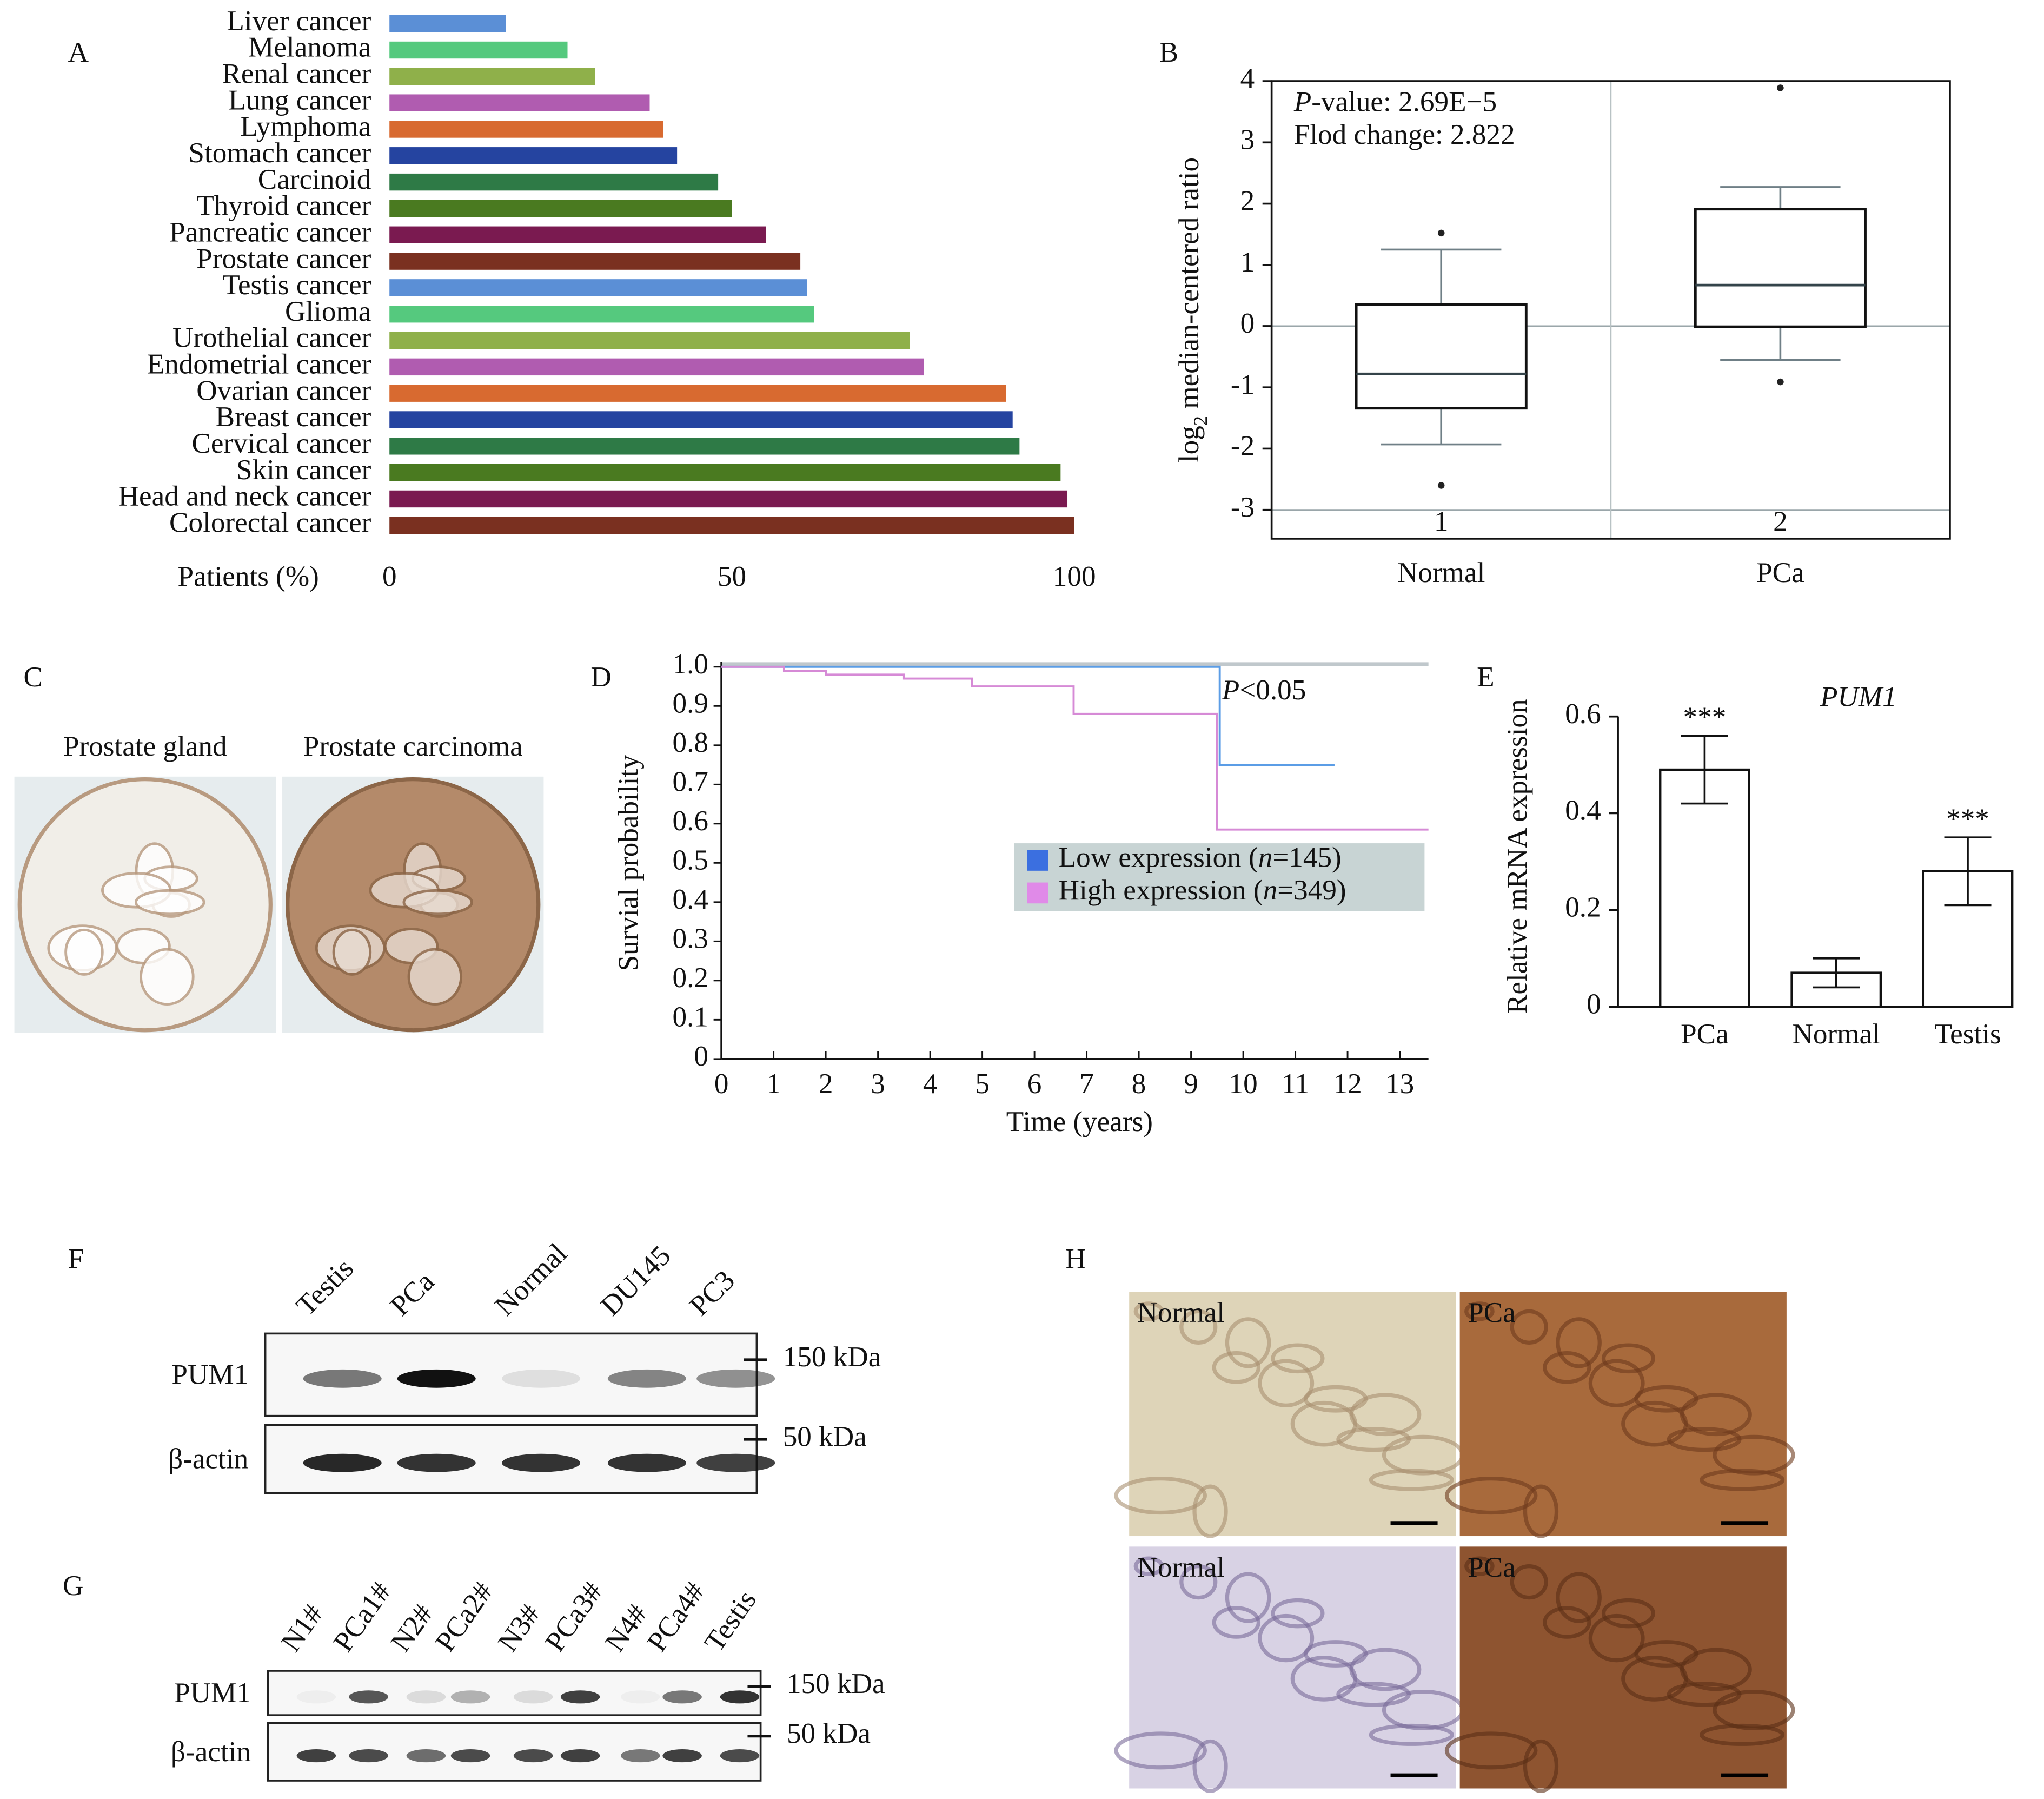 This screenshot has height=1799, width=2044. I want to click on y-tick-label: 0.7, so click(690, 782).